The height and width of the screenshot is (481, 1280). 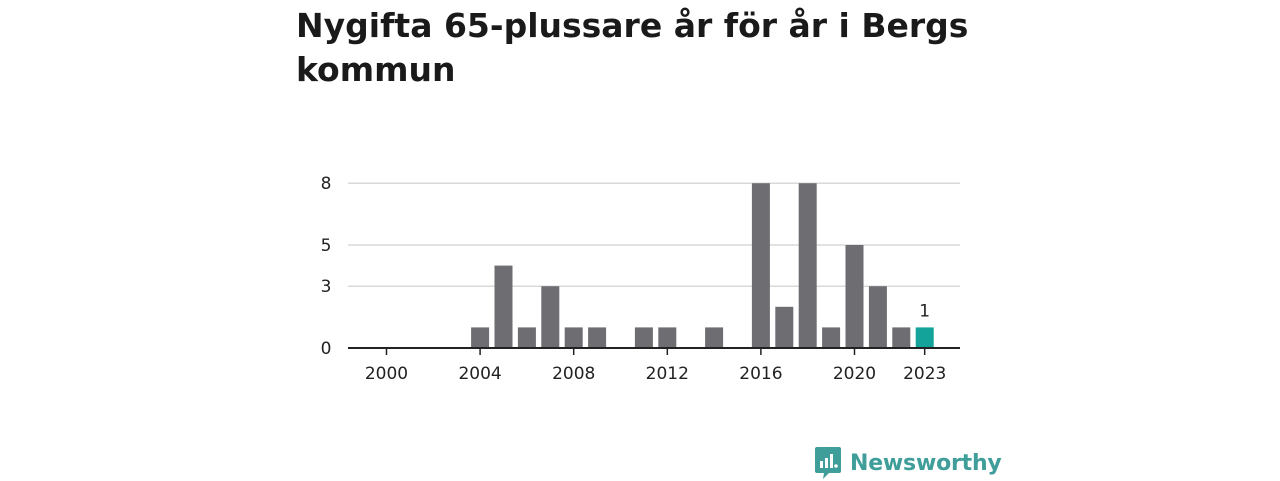 I want to click on bar-2020, so click(x=854, y=296).